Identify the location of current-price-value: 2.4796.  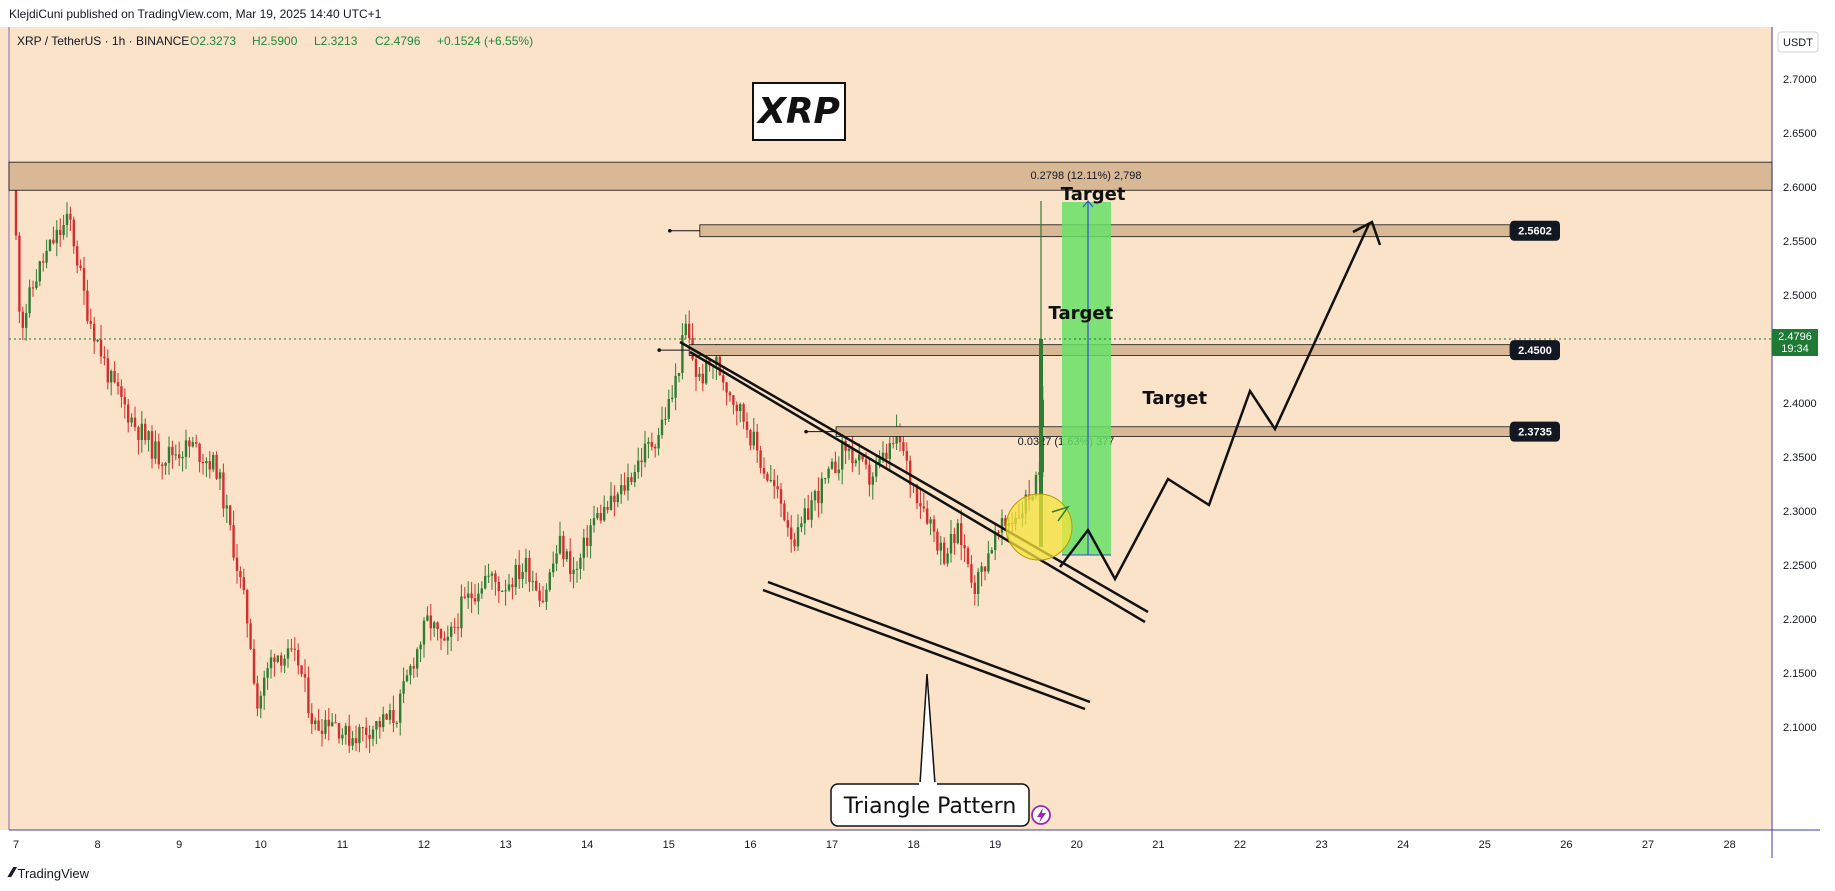
(1795, 337).